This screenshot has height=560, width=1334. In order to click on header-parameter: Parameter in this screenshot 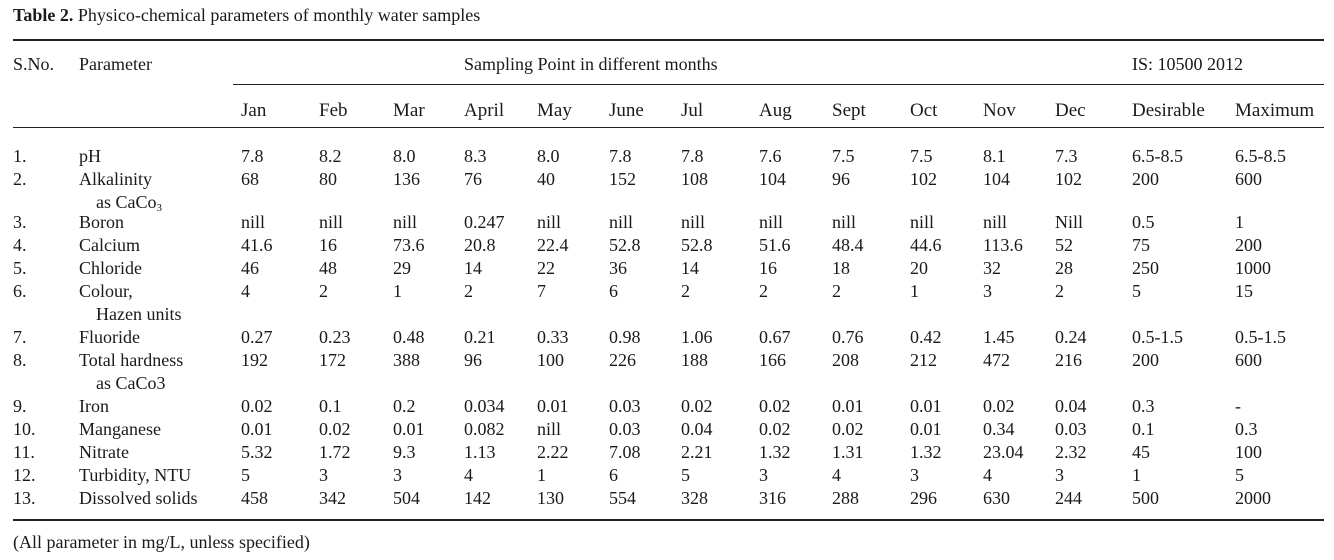, I will do `click(115, 64)`.